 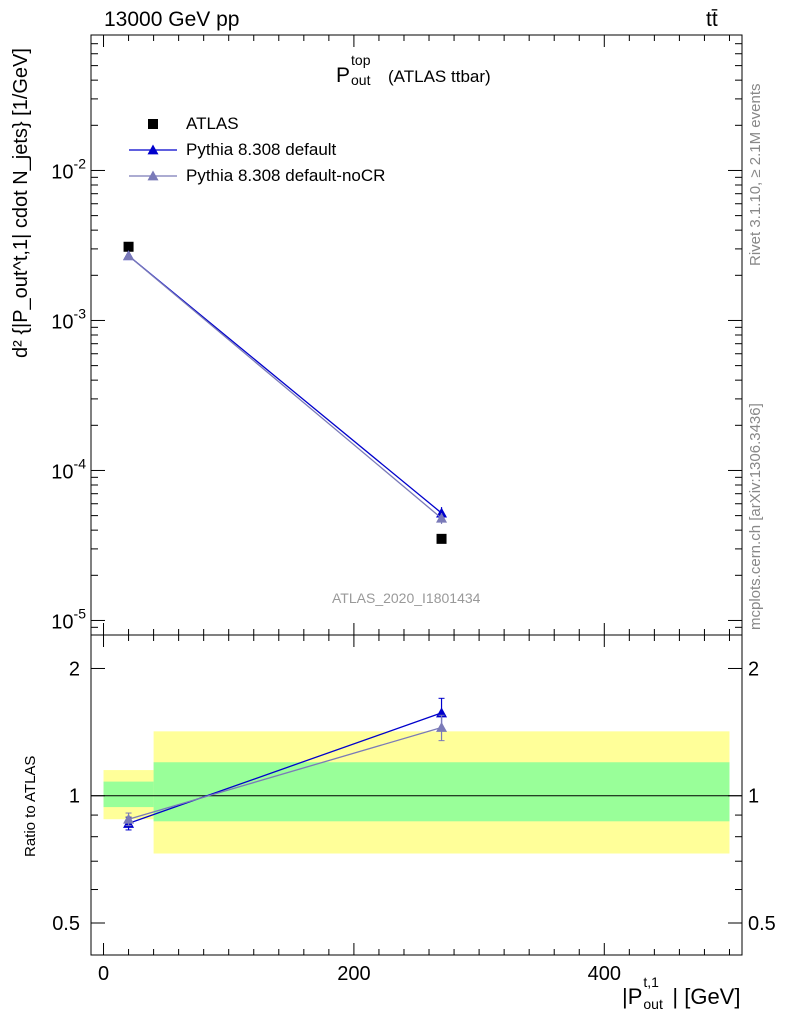 What do you see at coordinates (68, 619) in the screenshot?
I see `y-tick-label-main-0: 10⁻⁵` at bounding box center [68, 619].